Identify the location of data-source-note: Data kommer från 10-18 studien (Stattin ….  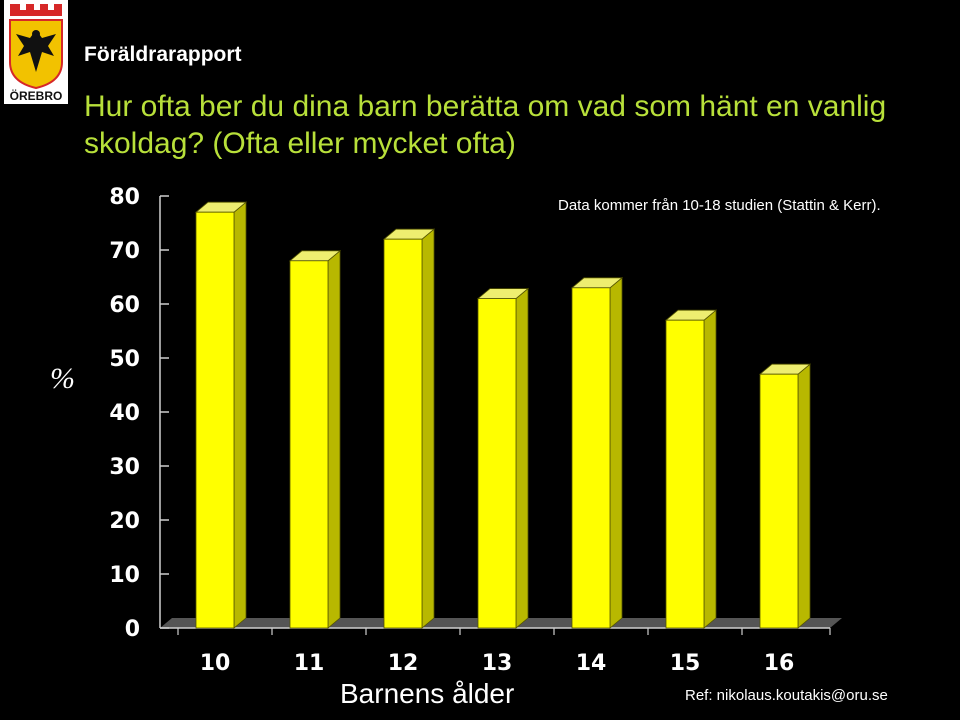
(719, 205).